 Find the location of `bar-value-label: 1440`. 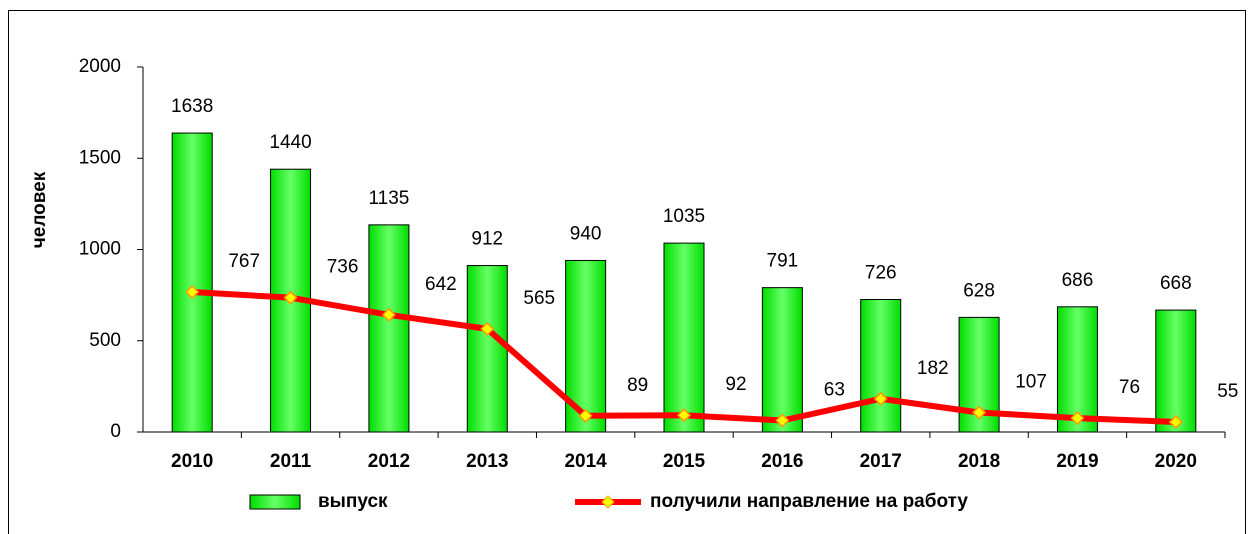

bar-value-label: 1440 is located at coordinates (290, 142).